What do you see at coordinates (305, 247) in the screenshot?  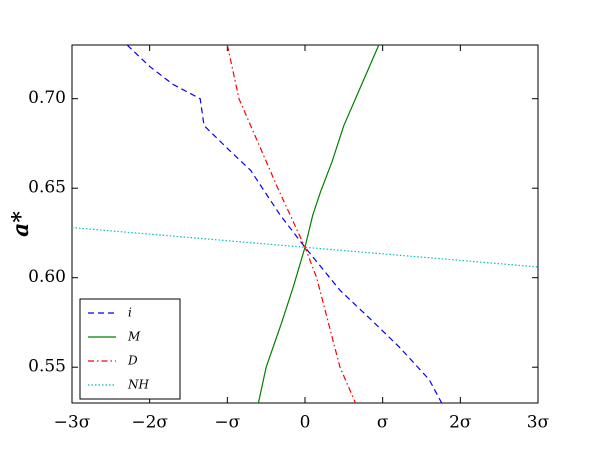 I see `series-line` at bounding box center [305, 247].